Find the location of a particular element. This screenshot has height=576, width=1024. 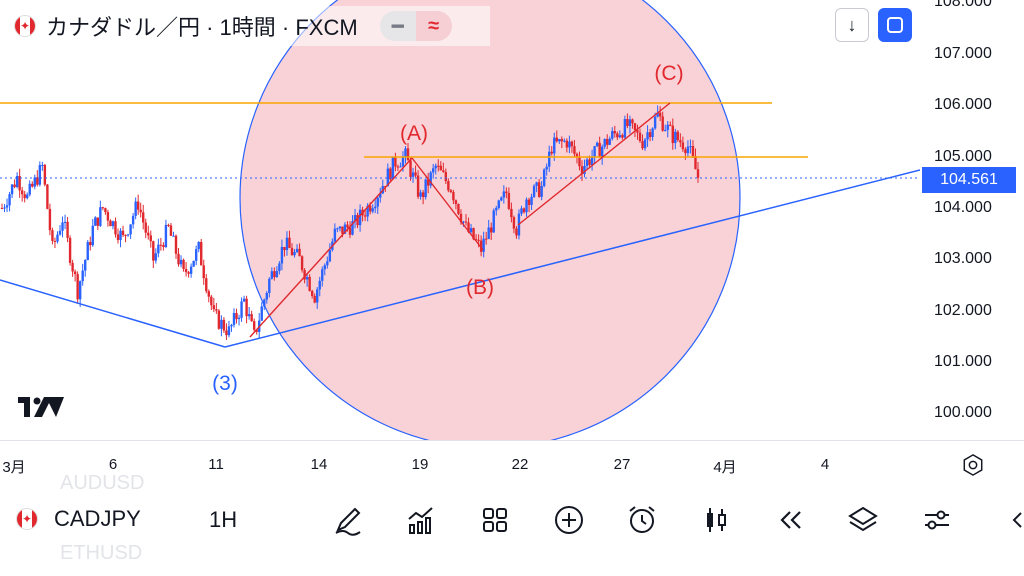

price-tick: 103.000 is located at coordinates (963, 258).